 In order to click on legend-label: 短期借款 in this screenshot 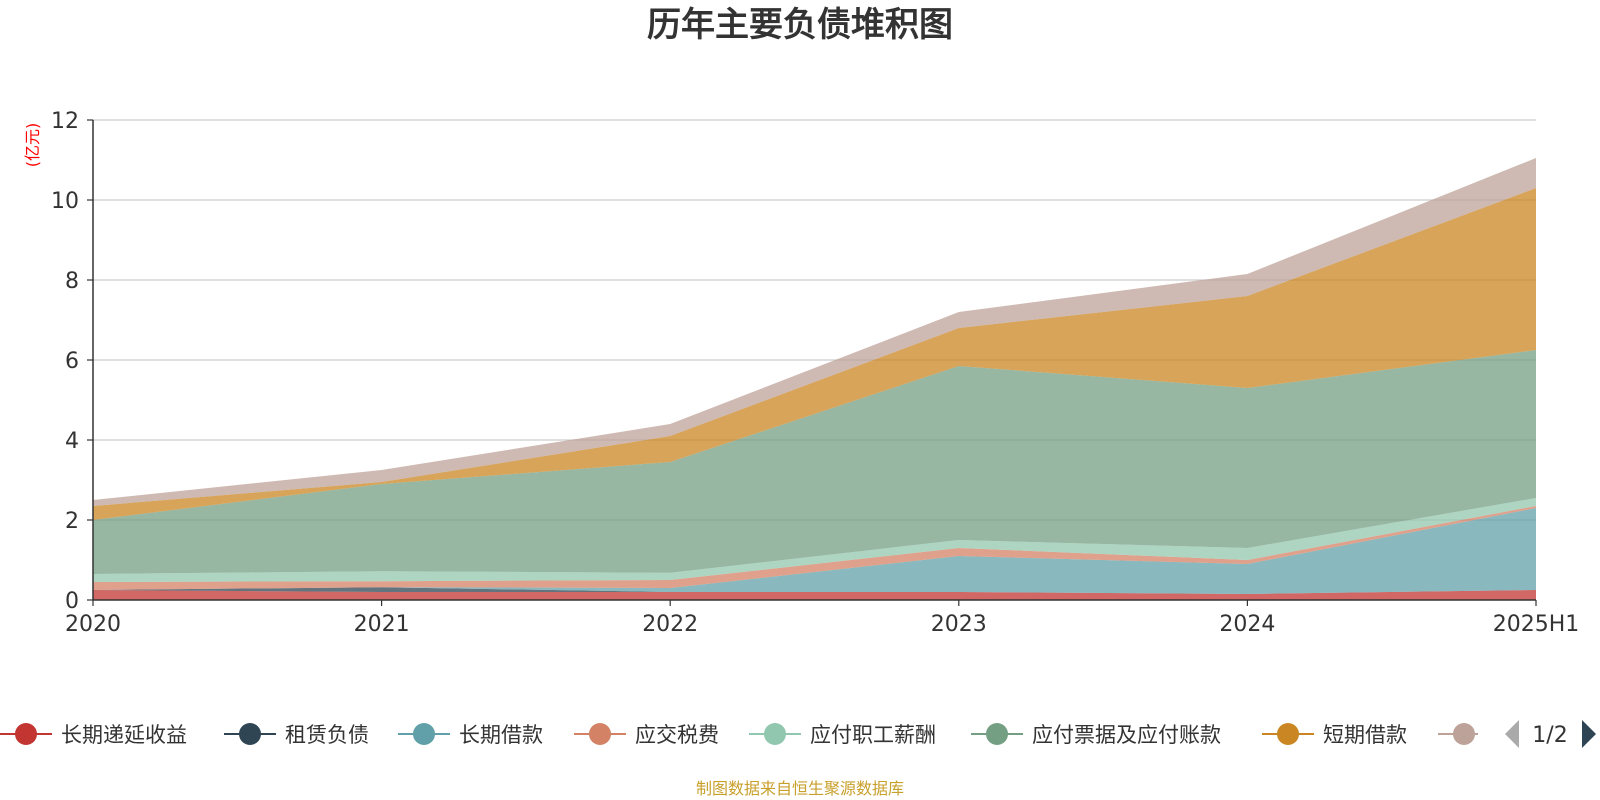, I will do `click(1365, 735)`.